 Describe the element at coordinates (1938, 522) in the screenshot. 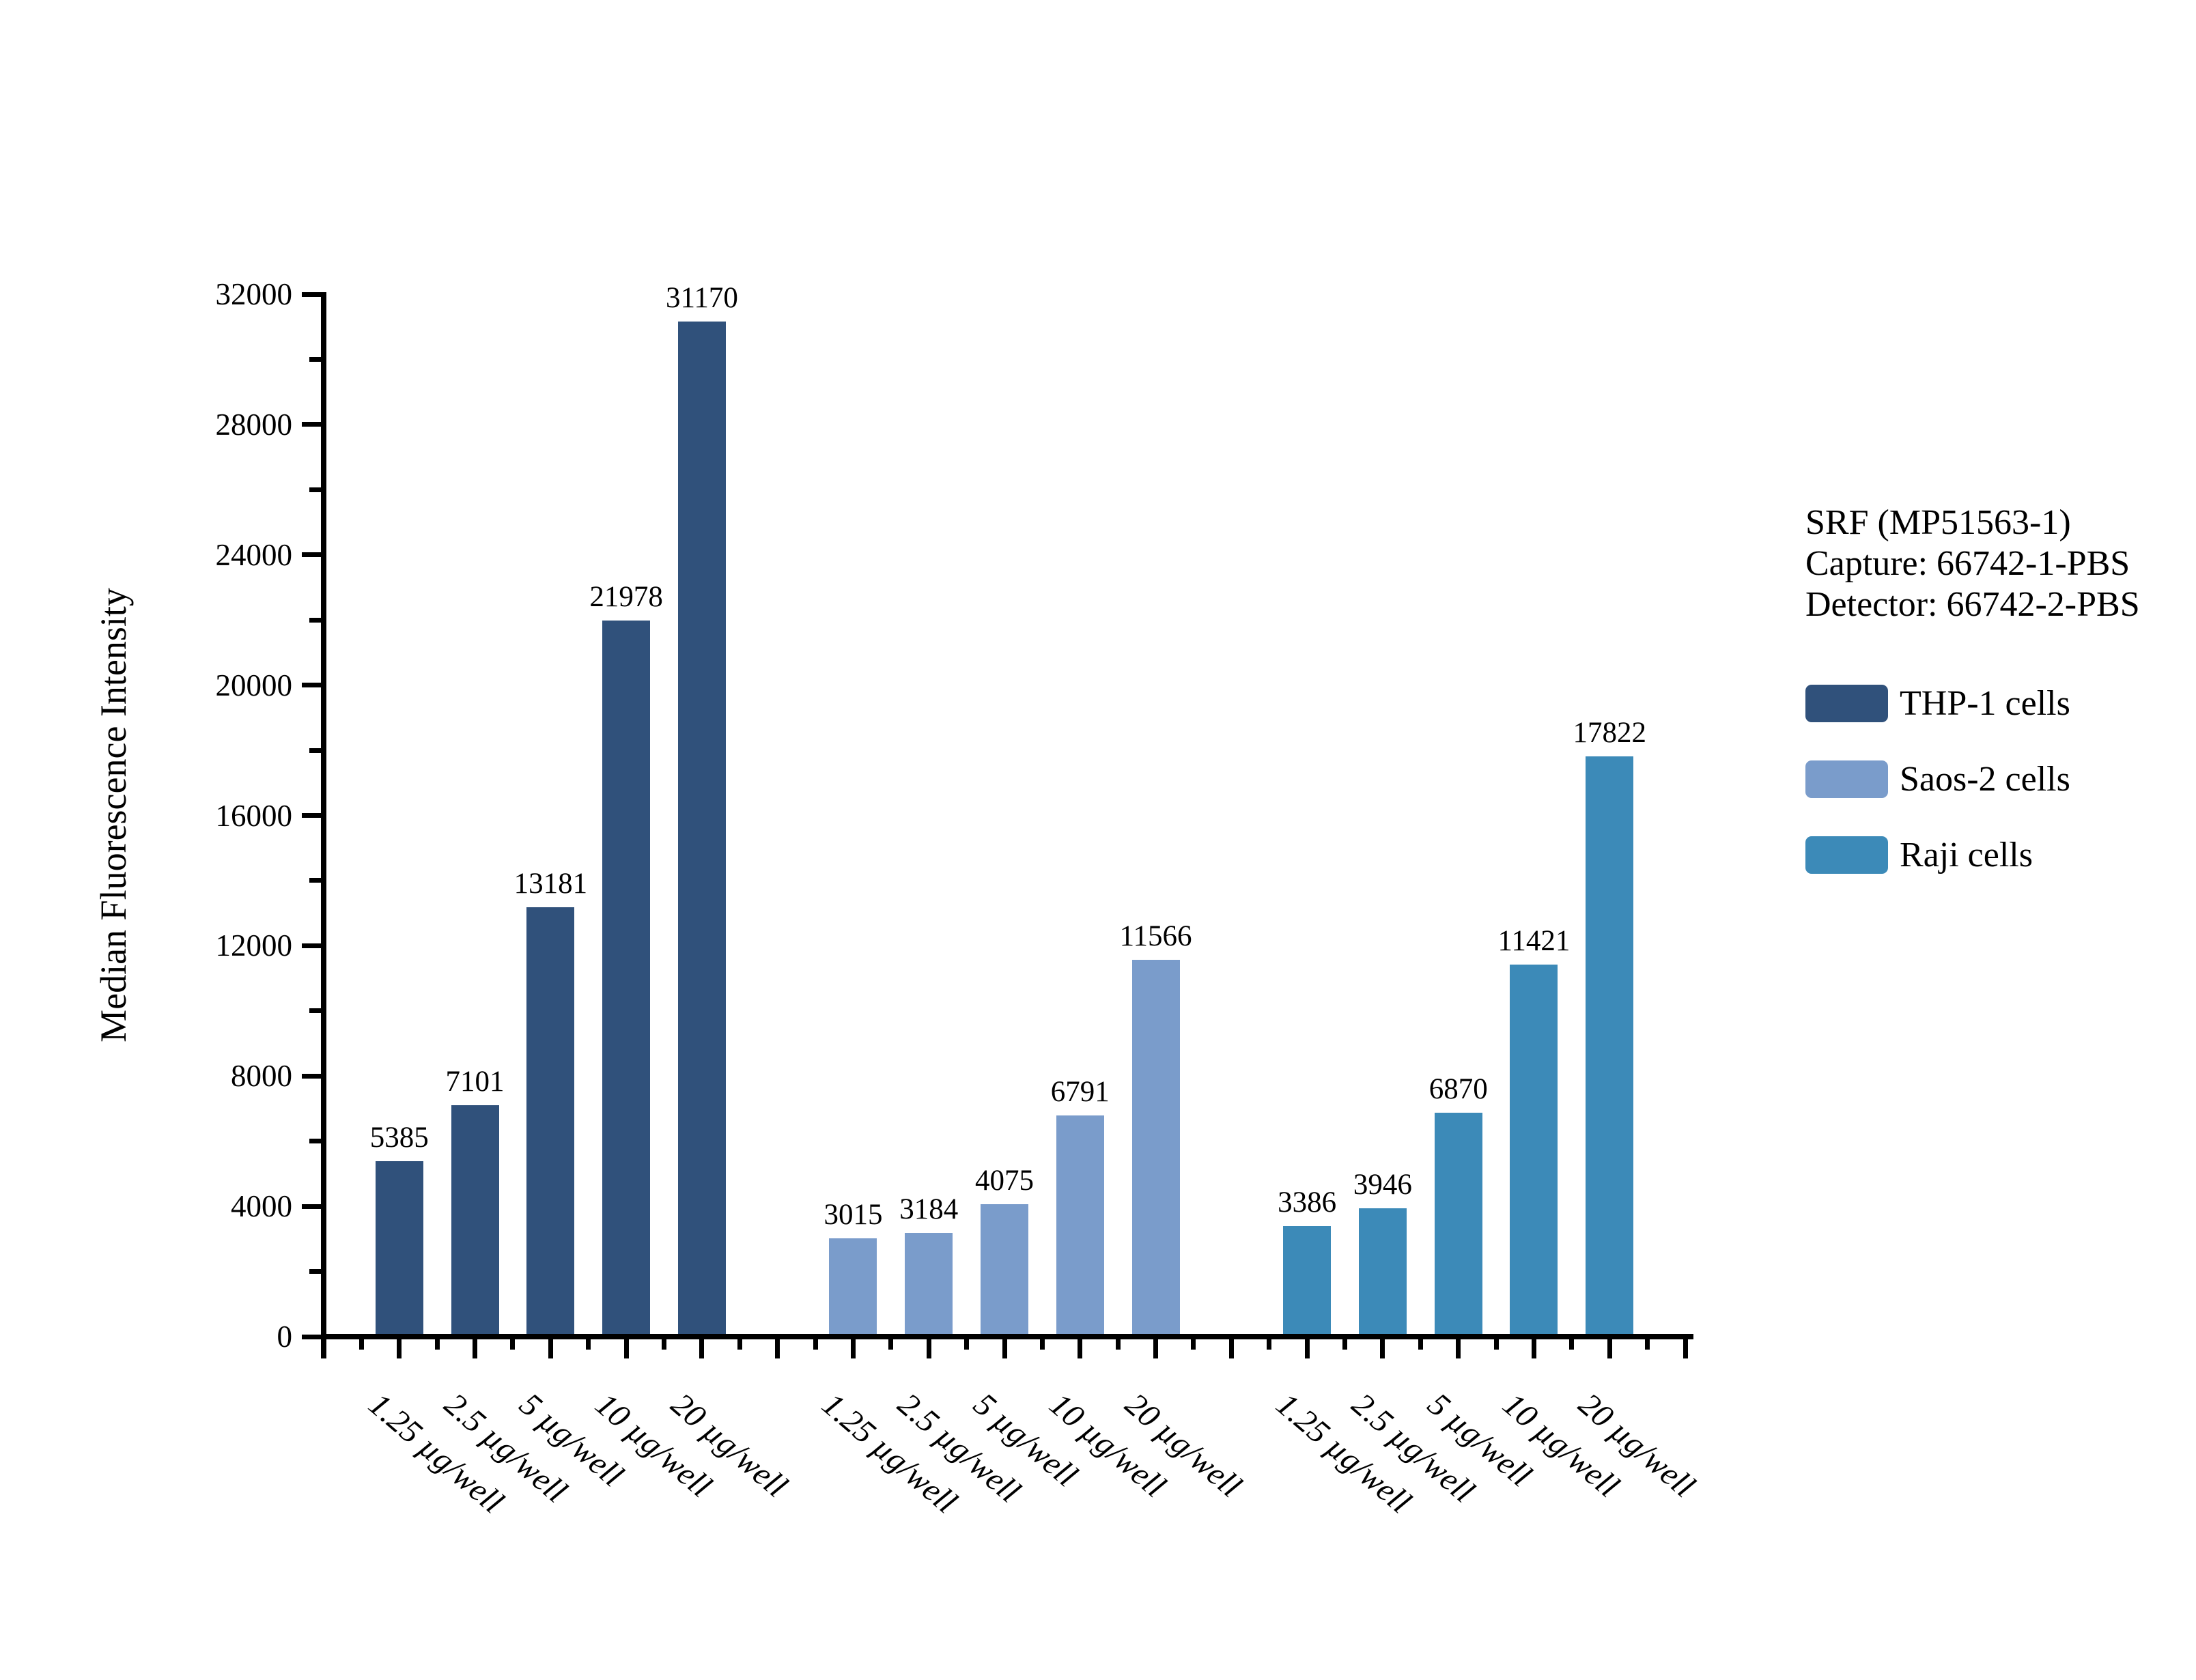

I see `annotation-line-1: SRF (MP51563-1)` at that location.